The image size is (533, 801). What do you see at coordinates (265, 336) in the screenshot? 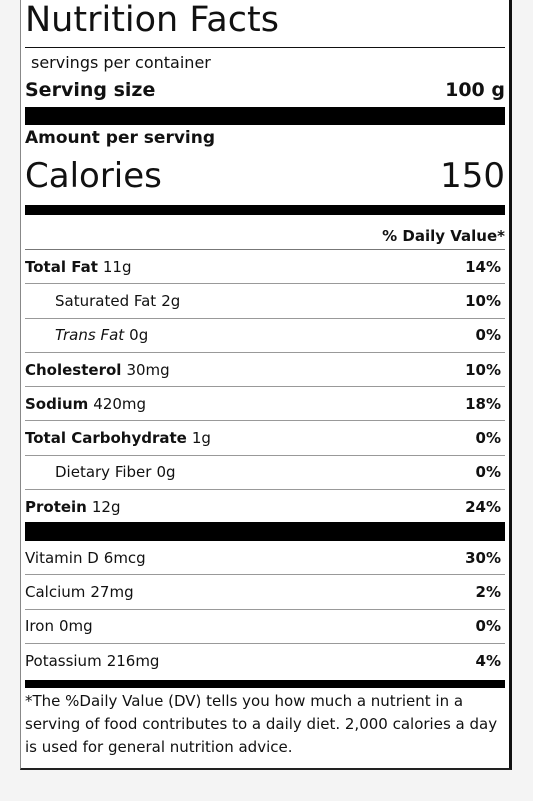
I see `nutrient-row: Trans Fat 0g 0%` at bounding box center [265, 336].